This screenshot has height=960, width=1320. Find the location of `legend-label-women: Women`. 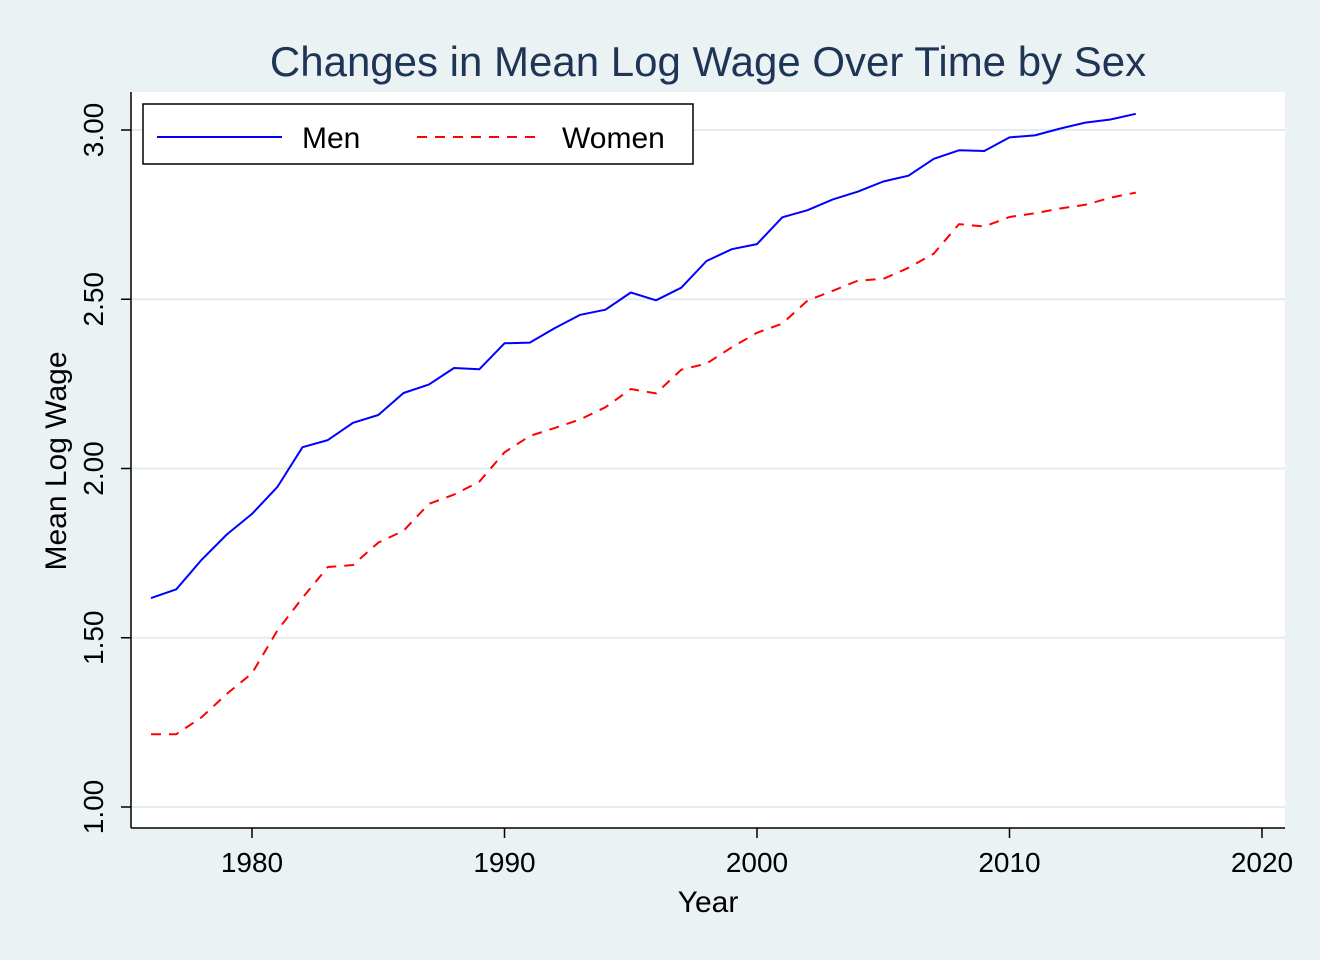

legend-label-women: Women is located at coordinates (613, 138).